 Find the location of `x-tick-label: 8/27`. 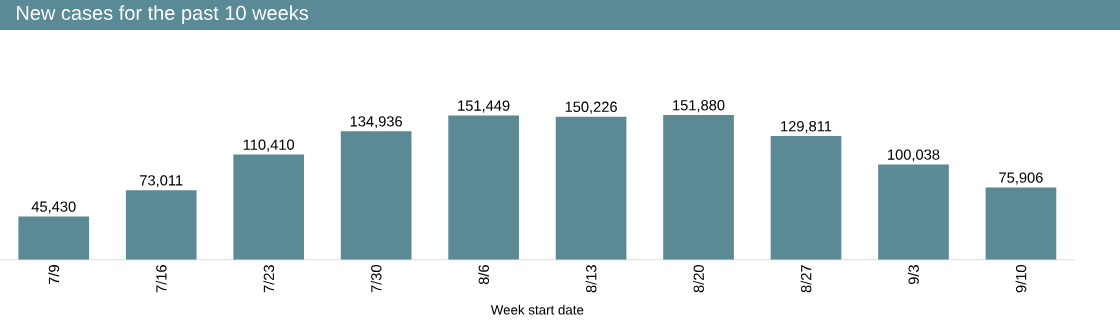

x-tick-label: 8/27 is located at coordinates (806, 279).